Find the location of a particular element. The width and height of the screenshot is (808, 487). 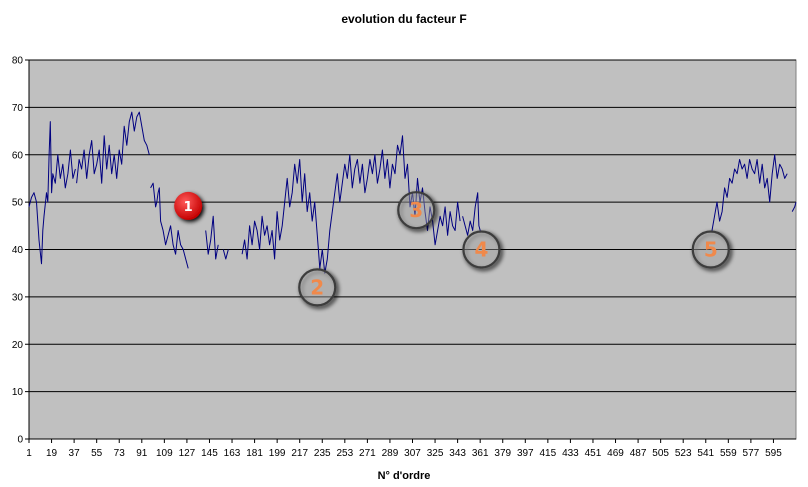

y-tick-label: 80 is located at coordinates (18, 61).